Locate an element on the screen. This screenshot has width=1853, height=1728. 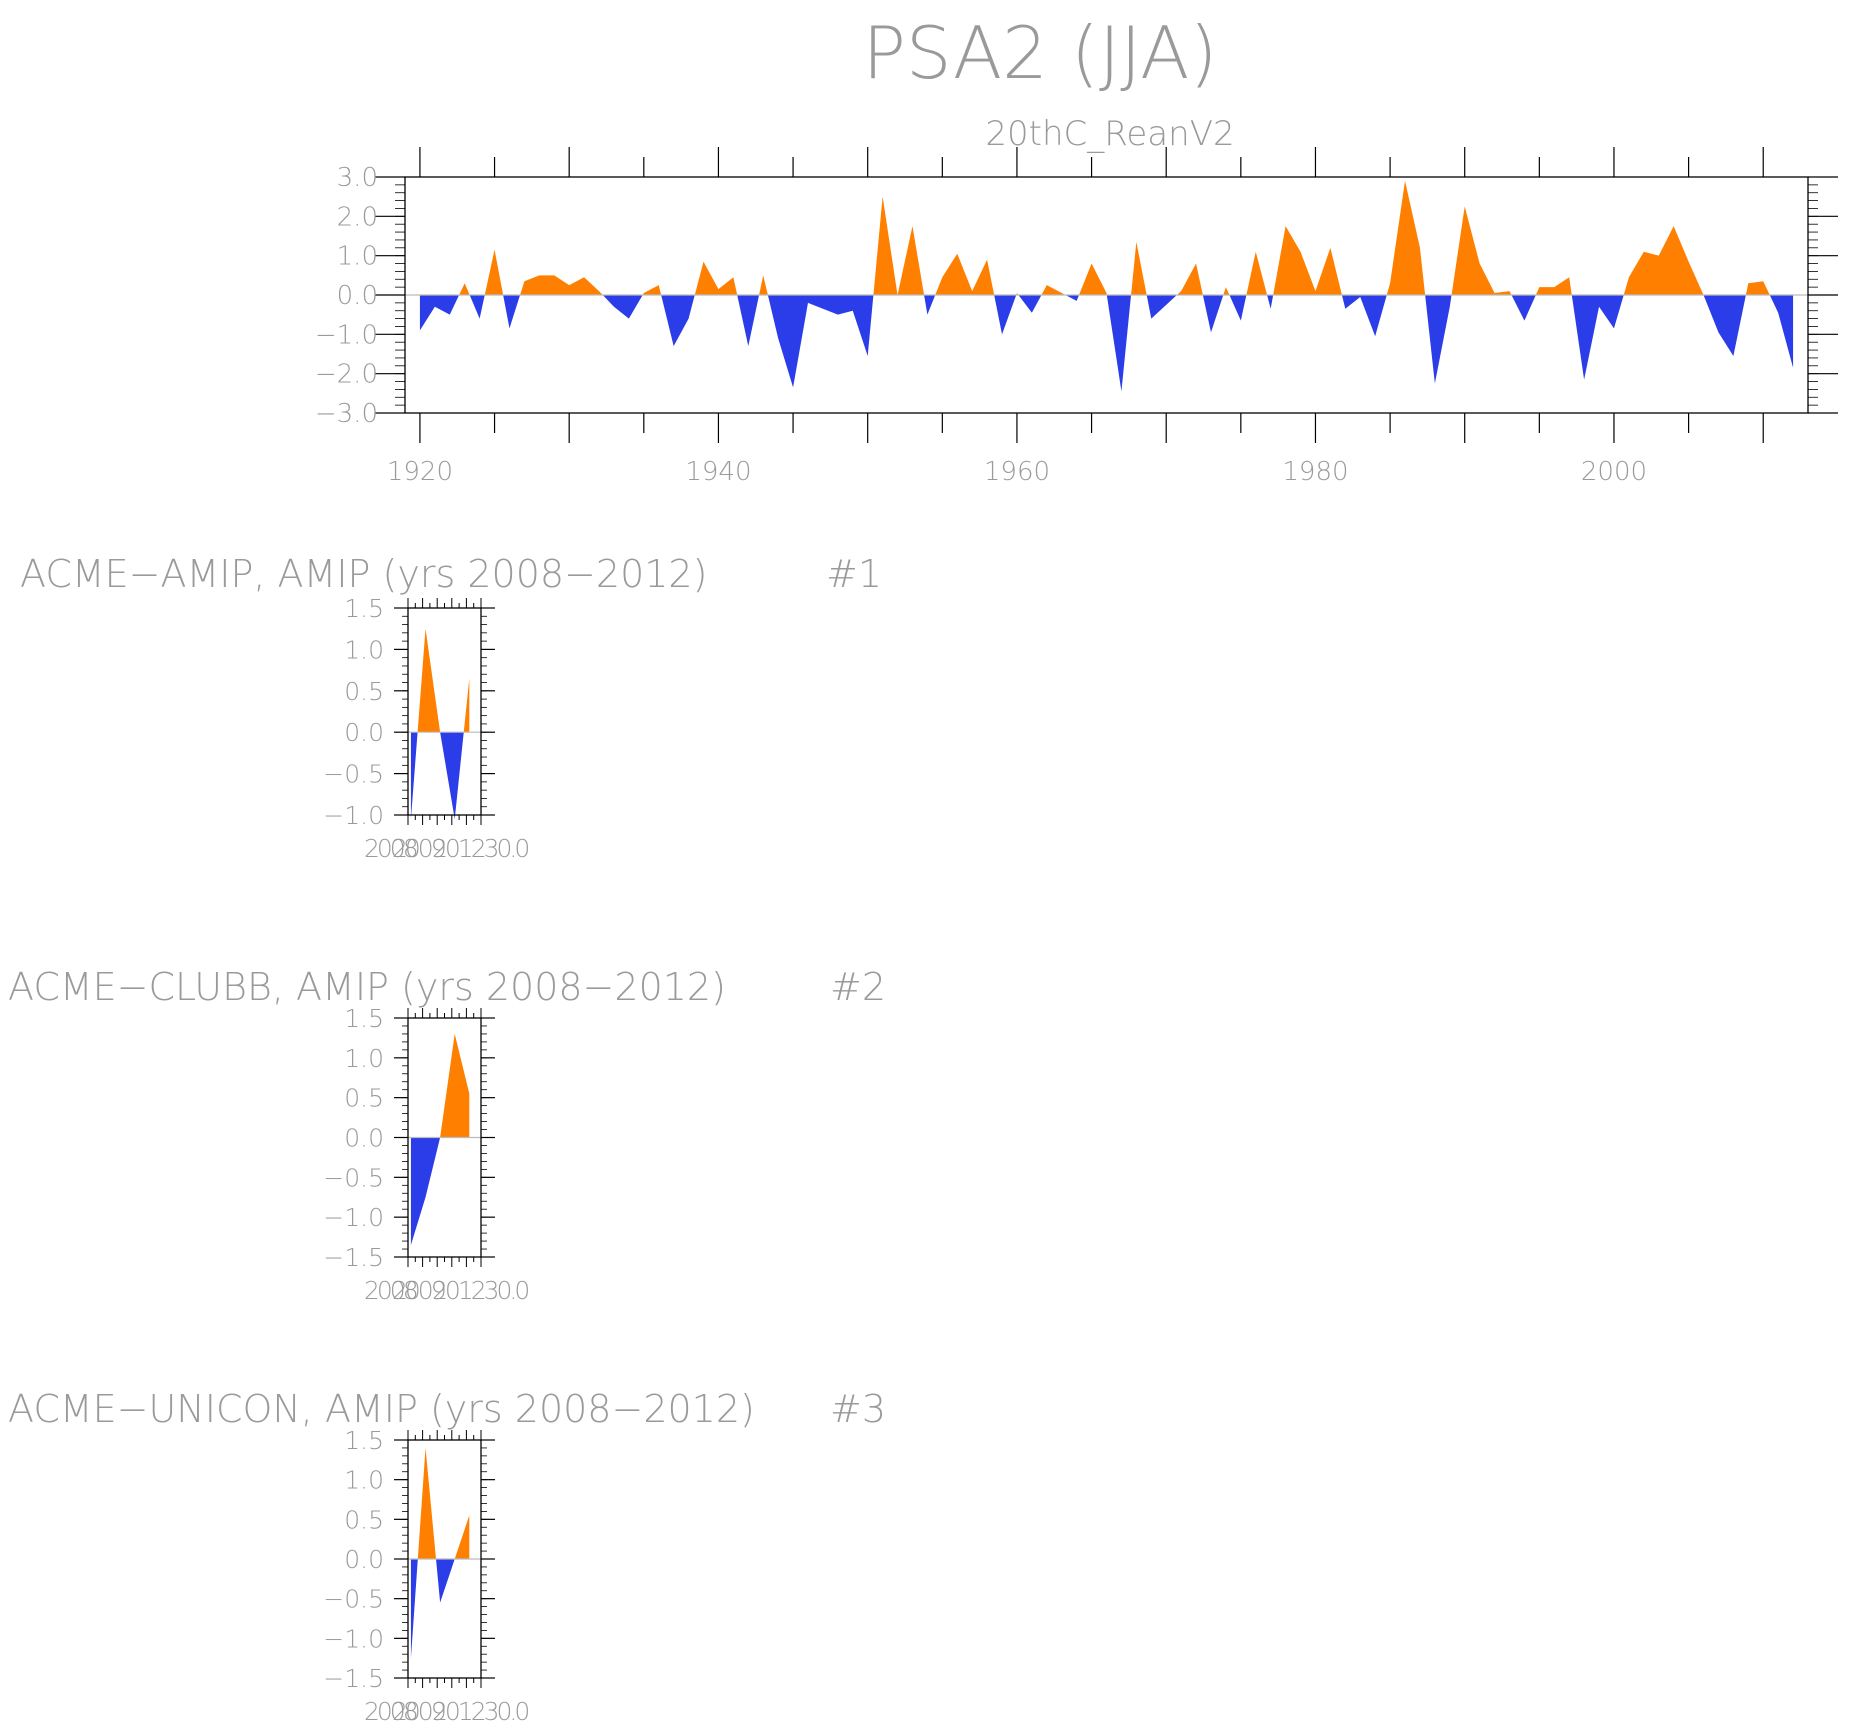
y-tick-label: −2.0 is located at coordinates (346, 375).